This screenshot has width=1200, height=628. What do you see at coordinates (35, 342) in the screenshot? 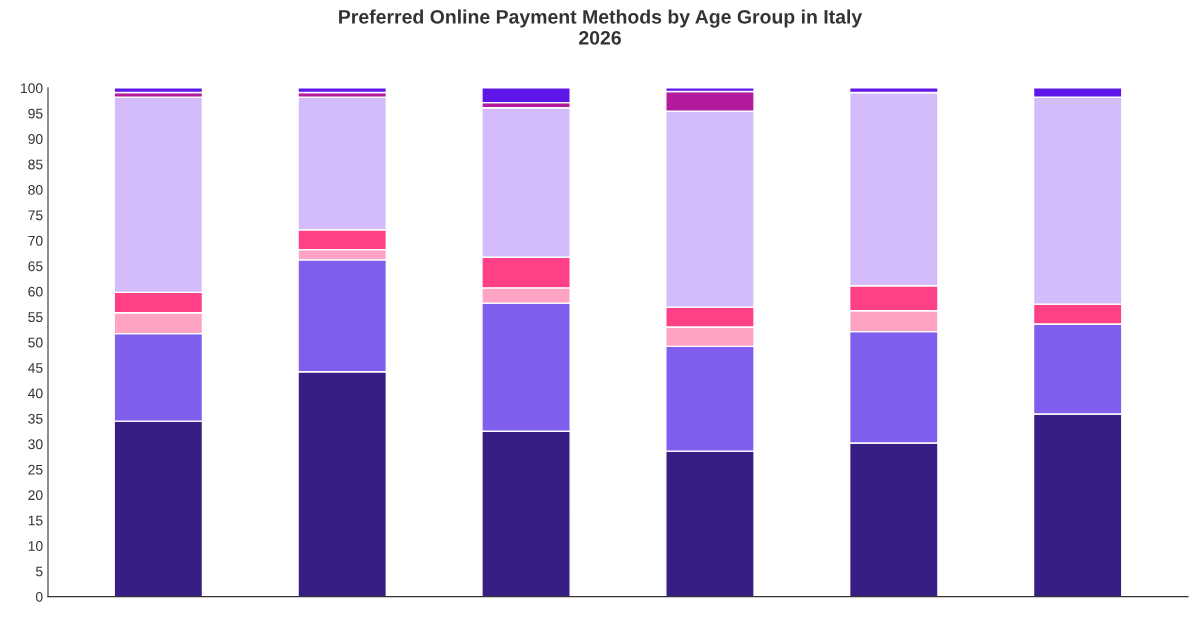
I see `y-tick-label: 50` at bounding box center [35, 342].